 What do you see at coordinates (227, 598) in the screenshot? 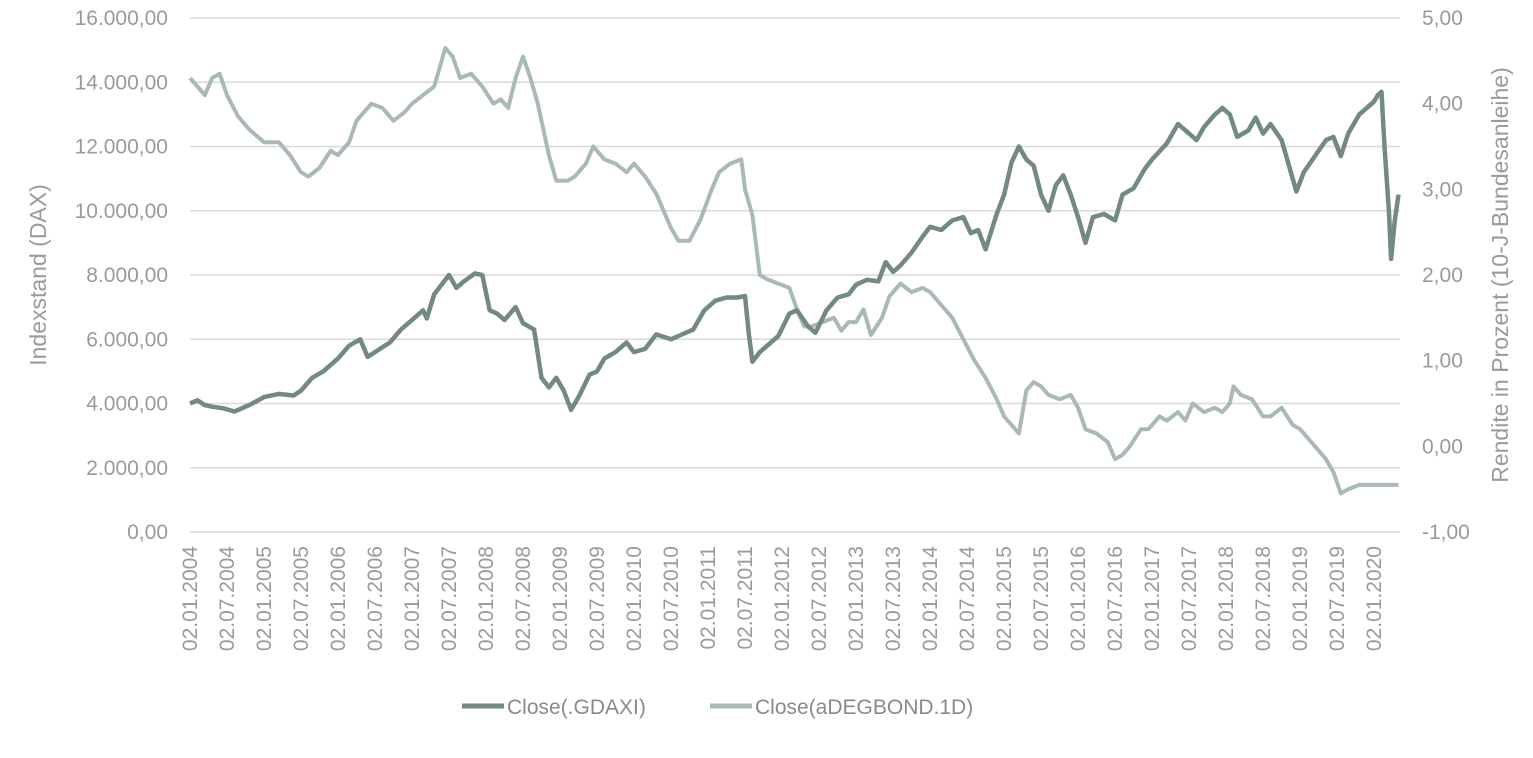
I see `x-tick-label: 02.07.2004` at bounding box center [227, 598].